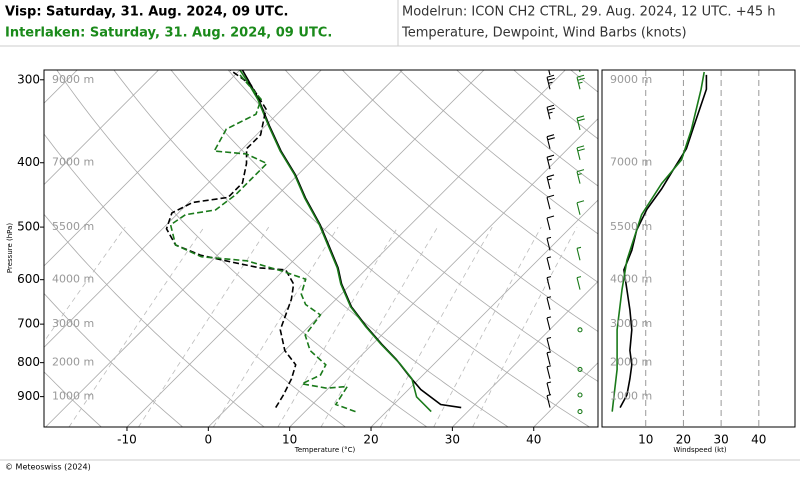  What do you see at coordinates (28, 227) in the screenshot?
I see `y-tick-label: 500` at bounding box center [28, 227].